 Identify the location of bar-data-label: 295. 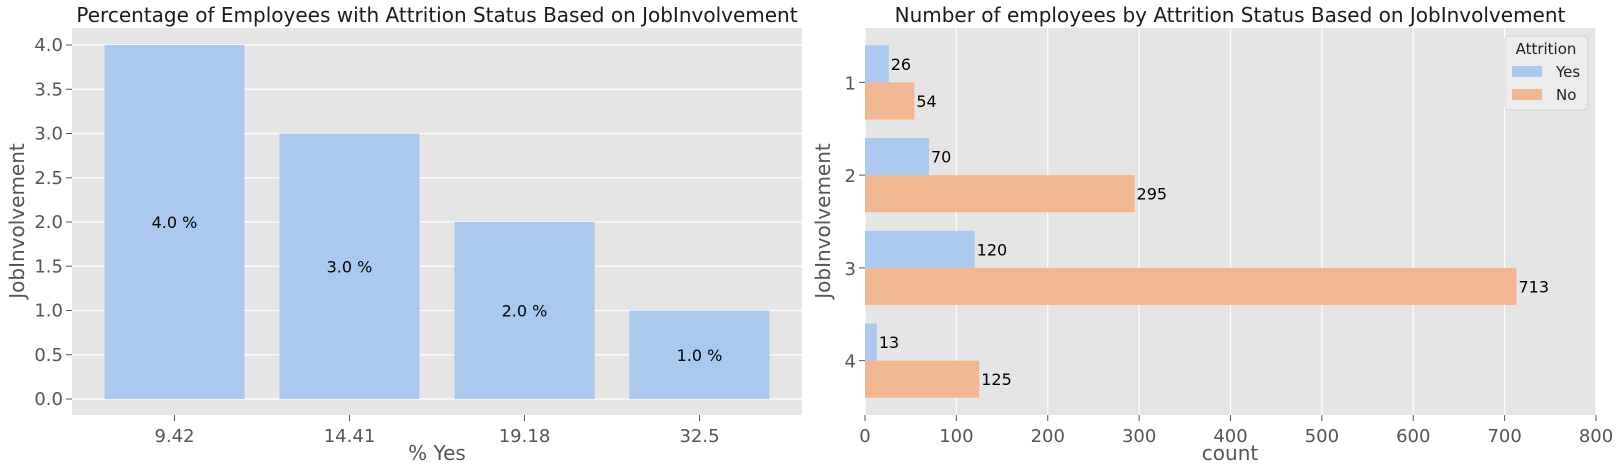
(1152, 194).